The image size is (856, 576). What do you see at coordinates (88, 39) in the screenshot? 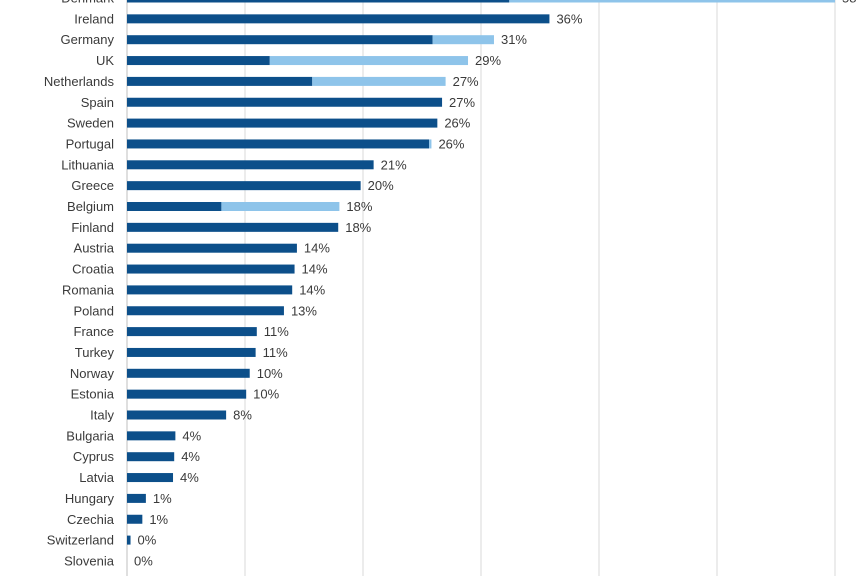
I see `category-label: Germany` at bounding box center [88, 39].